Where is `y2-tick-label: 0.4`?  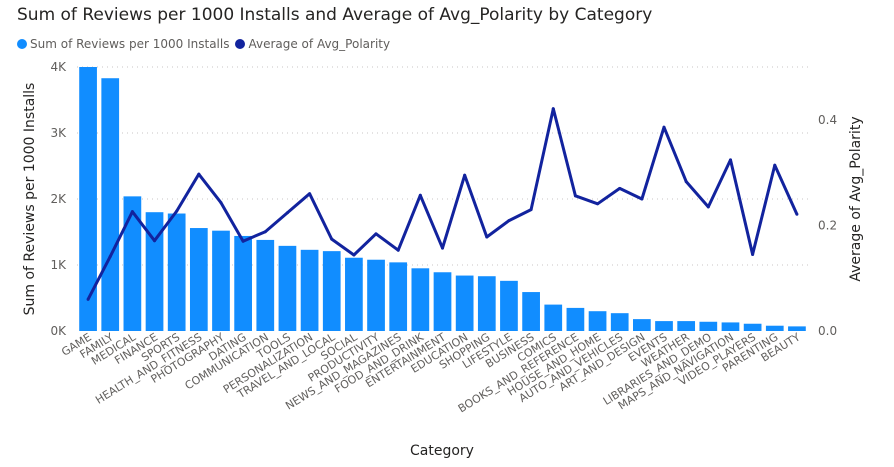
y2-tick-label: 0.4 is located at coordinates (827, 120).